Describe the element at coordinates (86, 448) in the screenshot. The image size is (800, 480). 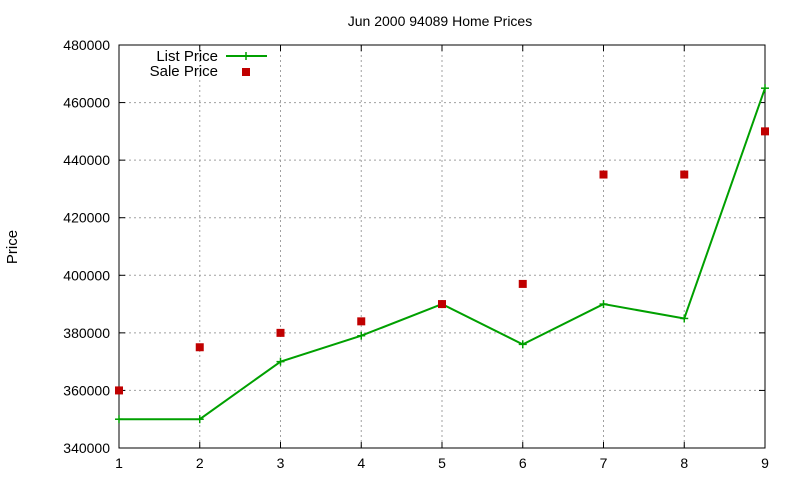
I see `y-tick-label: 340000` at that location.